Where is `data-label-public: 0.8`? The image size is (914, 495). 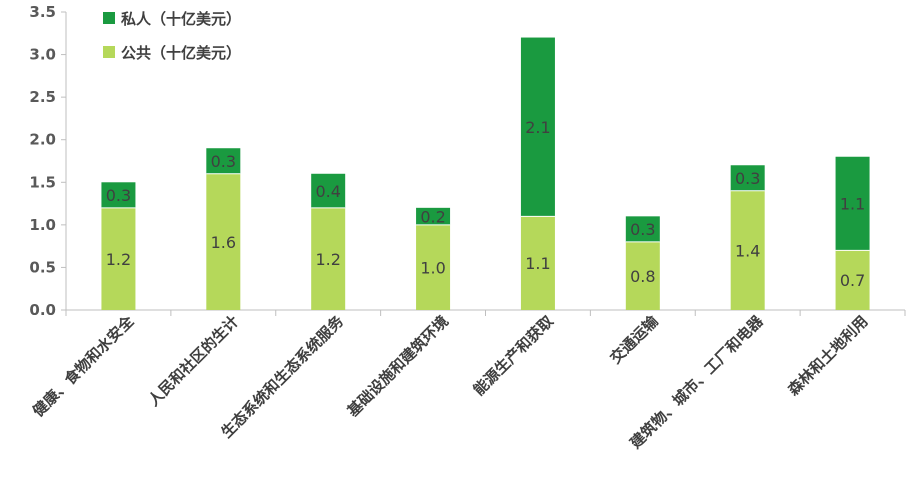 data-label-public: 0.8 is located at coordinates (642, 276).